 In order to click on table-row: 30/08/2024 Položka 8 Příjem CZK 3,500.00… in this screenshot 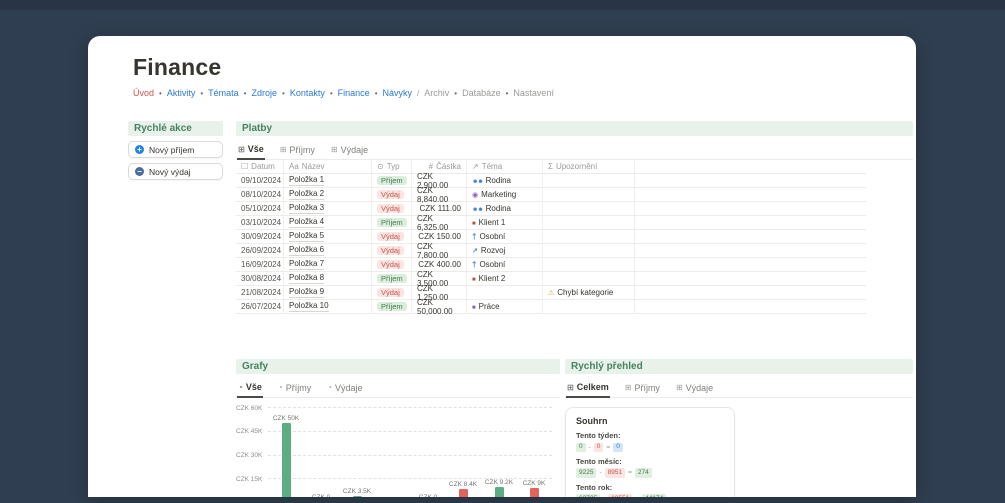, I will do `click(551, 279)`.